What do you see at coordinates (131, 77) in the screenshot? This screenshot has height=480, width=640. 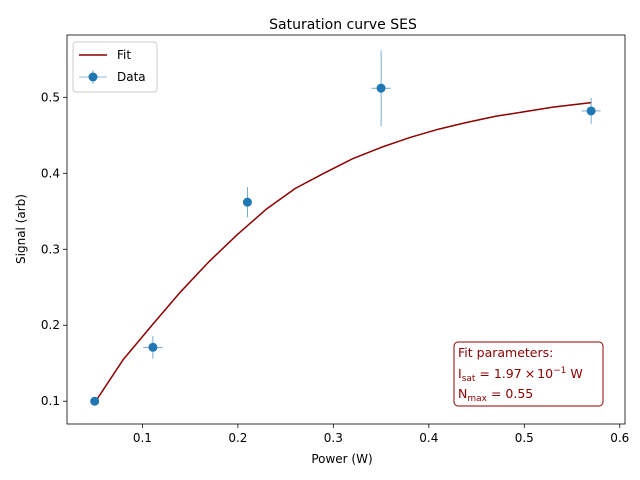 I see `legend-data-label: Data` at bounding box center [131, 77].